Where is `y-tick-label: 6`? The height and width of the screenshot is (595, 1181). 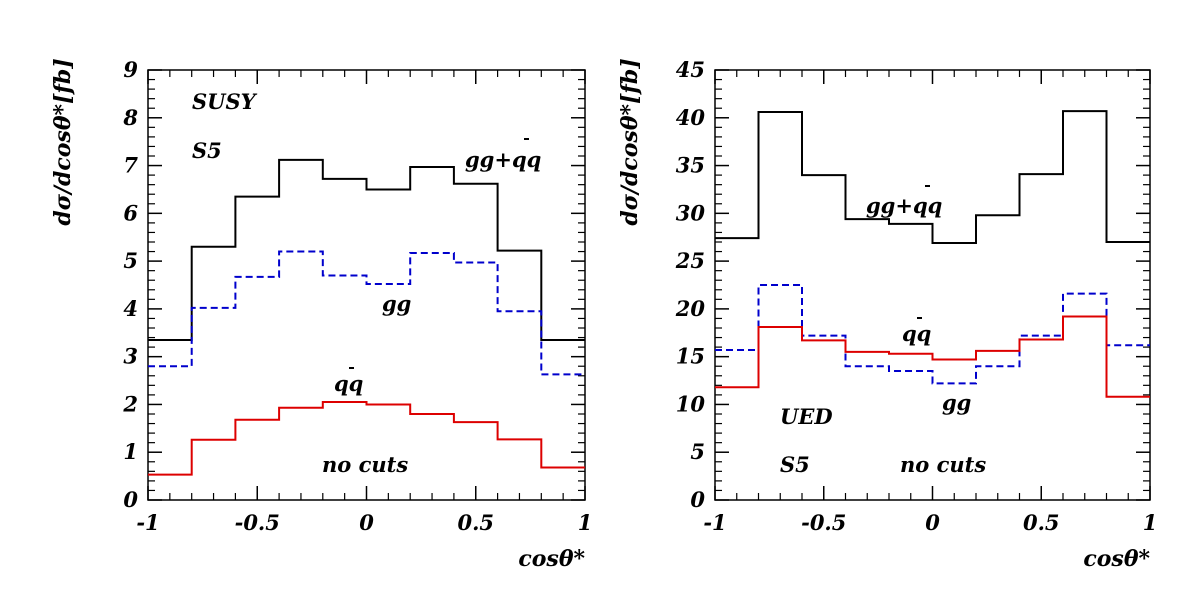 y-tick-label: 6 is located at coordinates (130, 212).